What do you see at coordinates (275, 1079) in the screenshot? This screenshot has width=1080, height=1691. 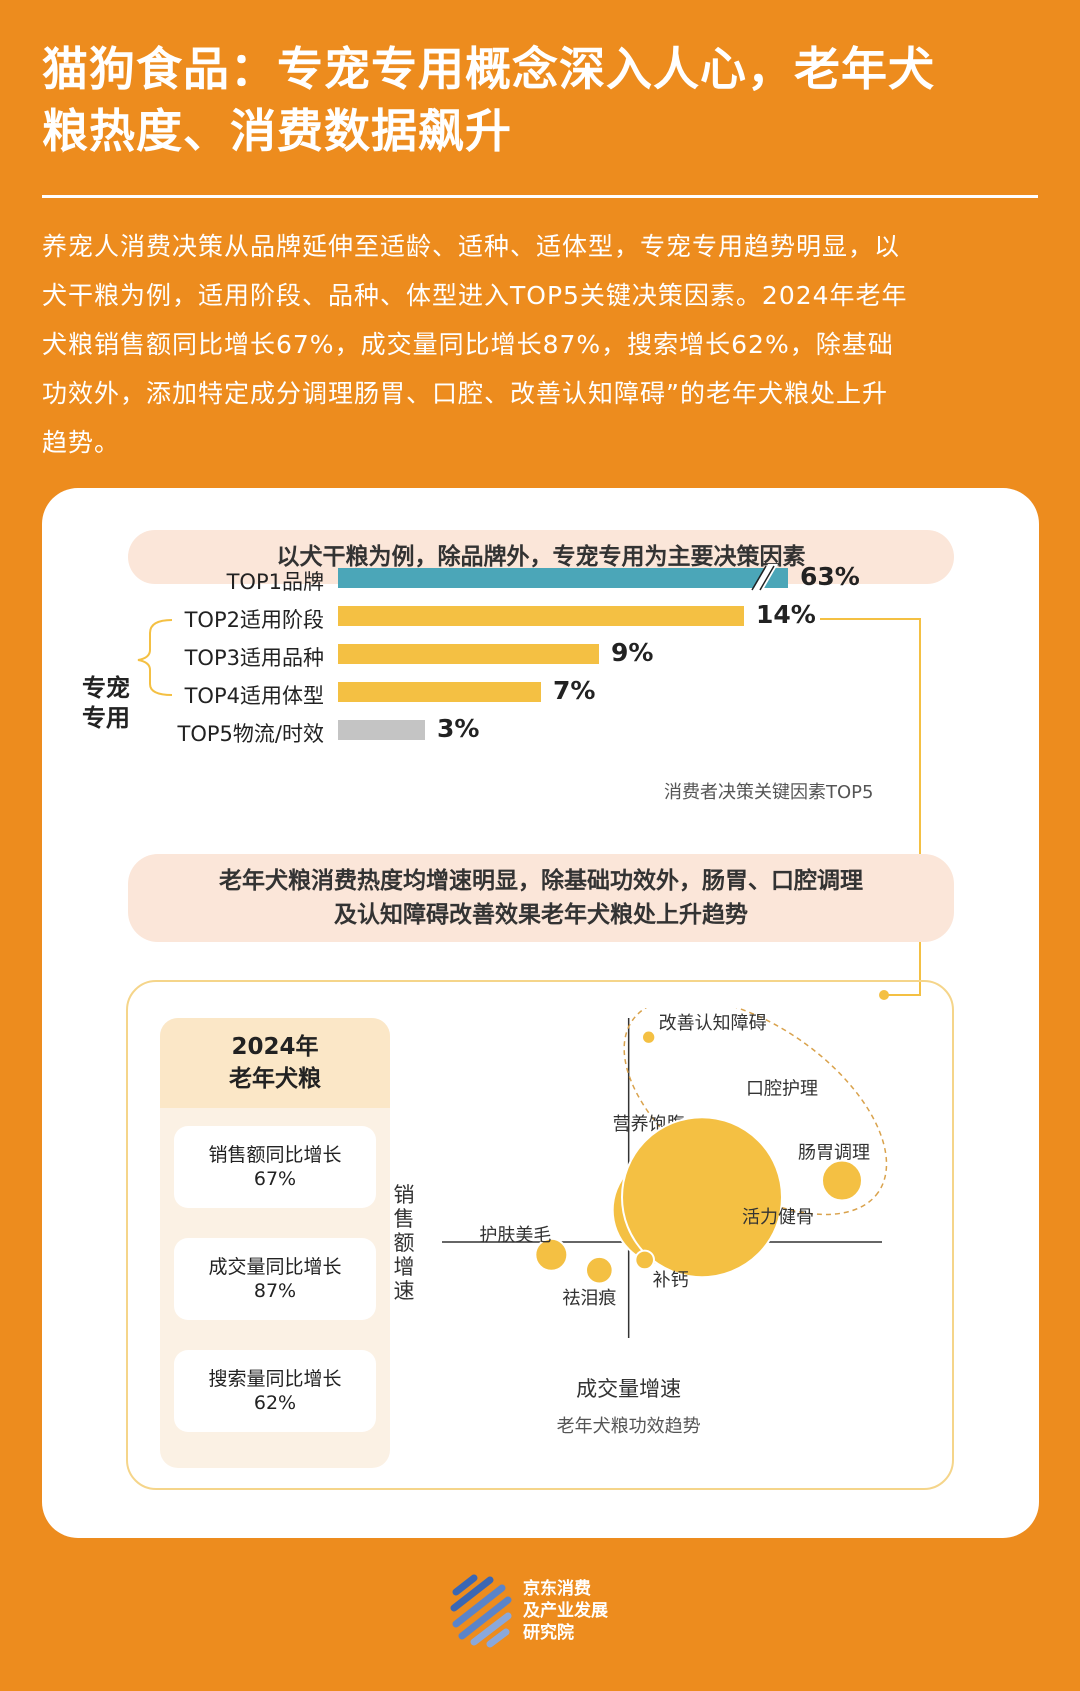 I see `stats-heading-line: 老年犬粮` at bounding box center [275, 1079].